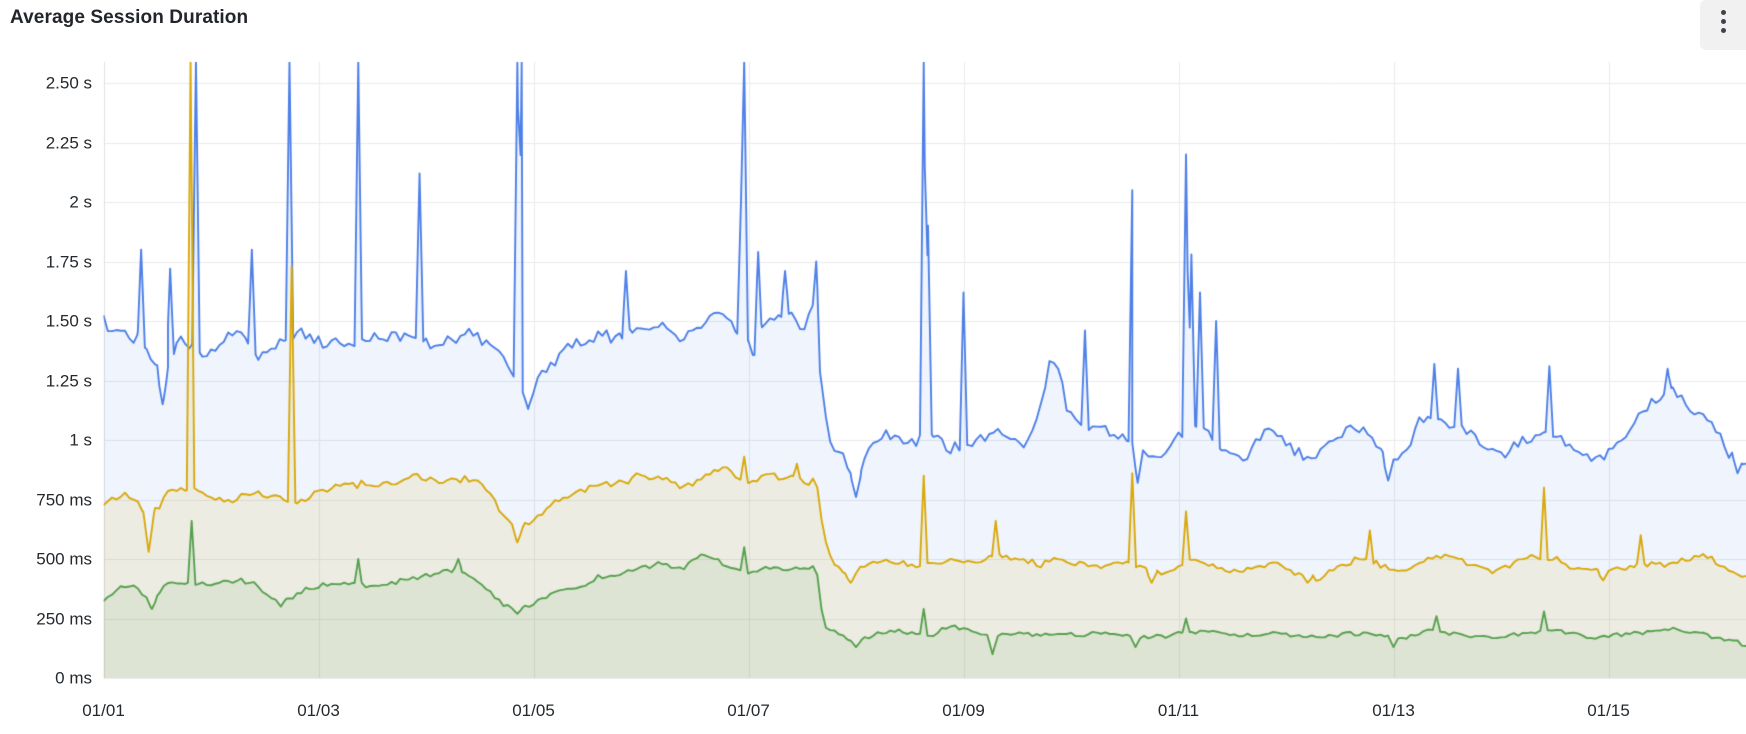 This screenshot has height=734, width=1746. What do you see at coordinates (1608, 710) in the screenshot?
I see `x-tick-label: 01/15` at bounding box center [1608, 710].